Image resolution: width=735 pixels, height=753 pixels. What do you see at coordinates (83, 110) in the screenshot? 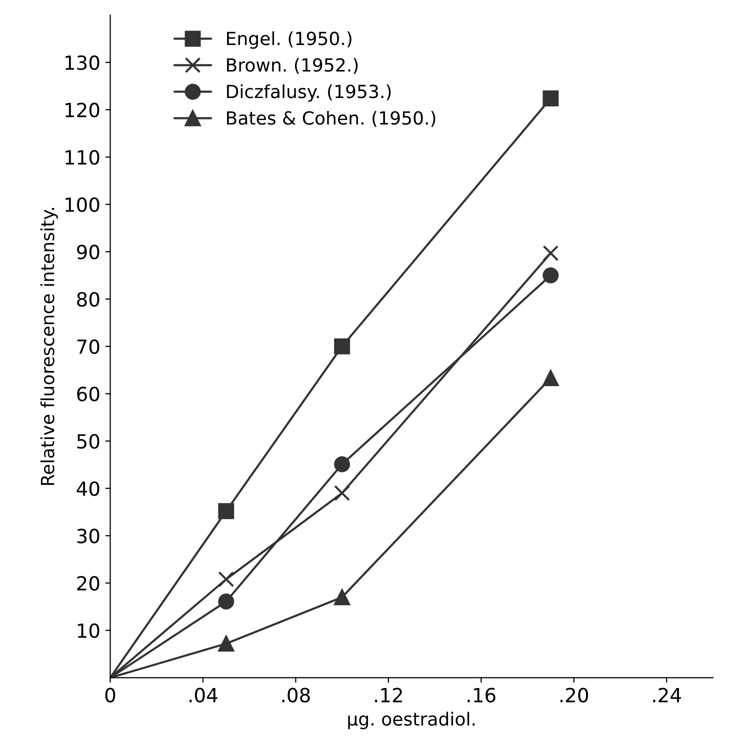
I see `y-tick-label: 120` at bounding box center [83, 110].